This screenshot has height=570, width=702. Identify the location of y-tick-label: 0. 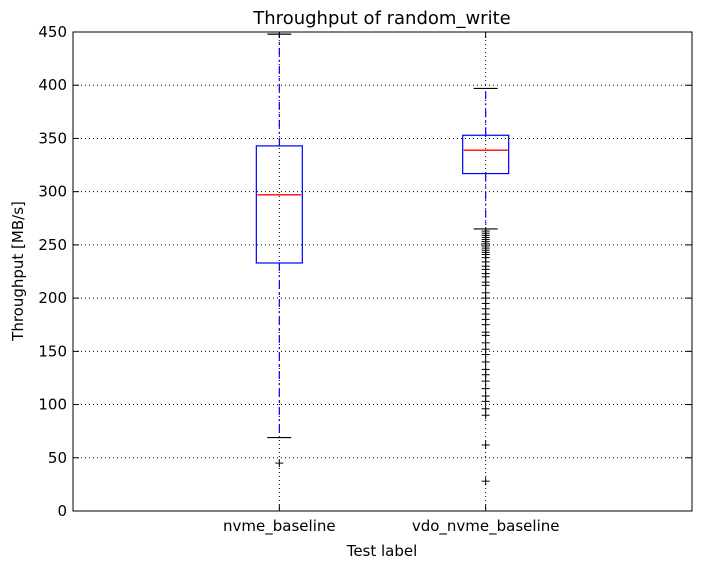
(62, 511).